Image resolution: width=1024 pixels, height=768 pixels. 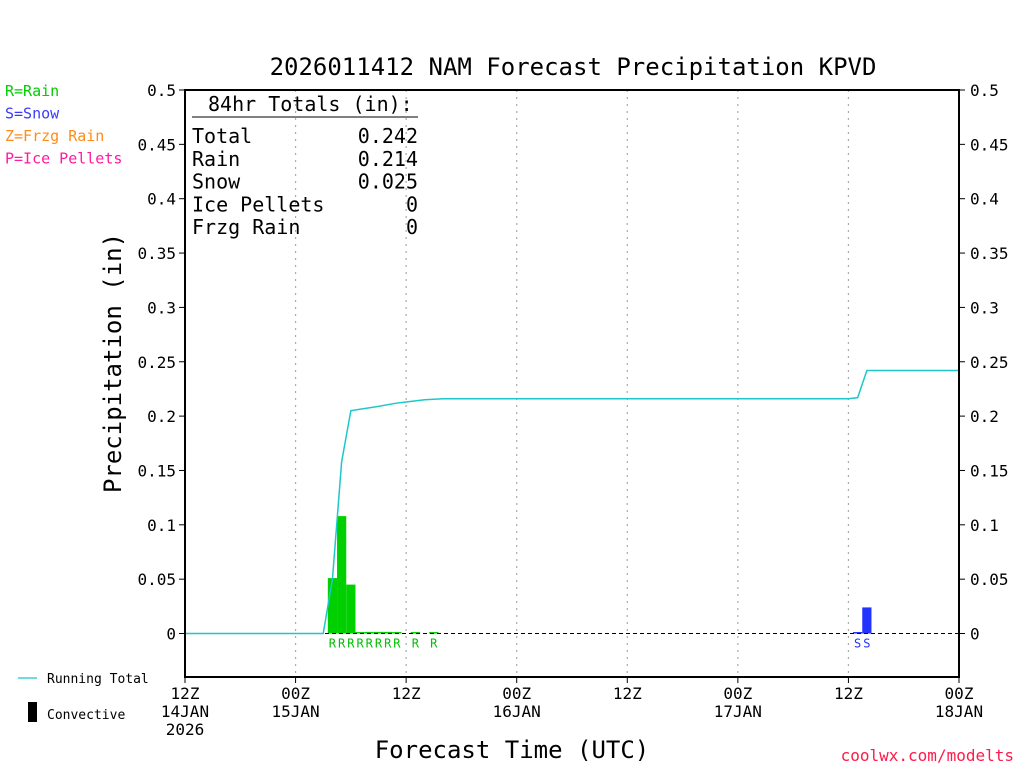 What do you see at coordinates (388, 159) in the screenshot?
I see `totals-value: 0.214` at bounding box center [388, 159].